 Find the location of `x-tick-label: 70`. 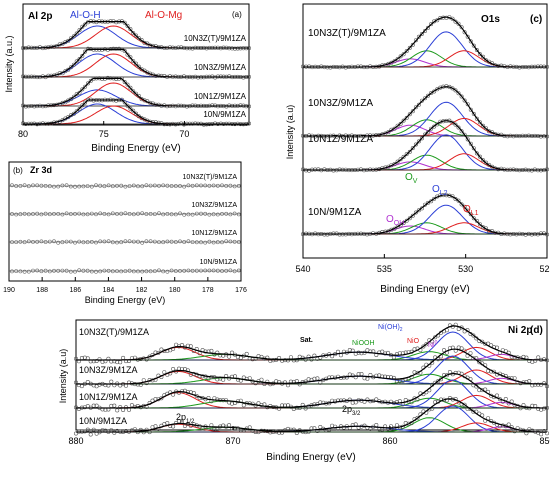

x-tick-label: 70 is located at coordinates (184, 134).